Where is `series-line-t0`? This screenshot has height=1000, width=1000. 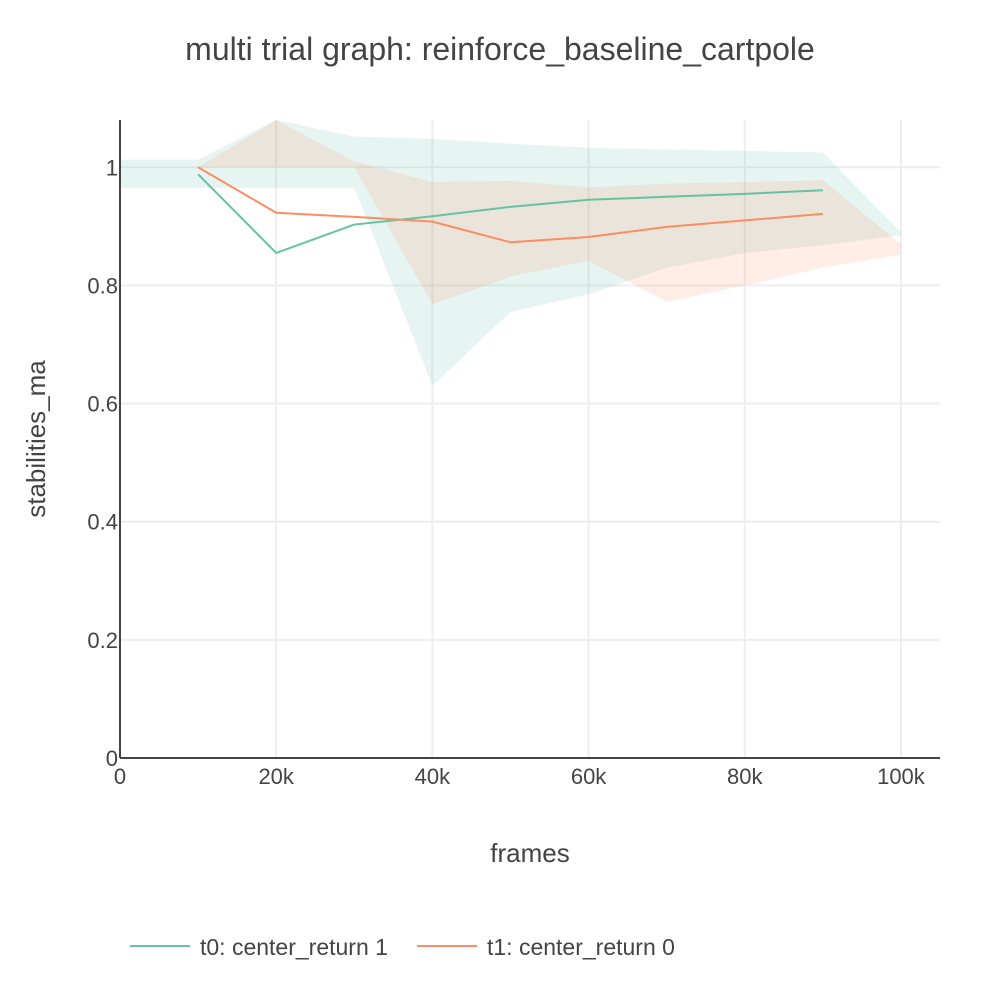 series-line-t0 is located at coordinates (510, 213).